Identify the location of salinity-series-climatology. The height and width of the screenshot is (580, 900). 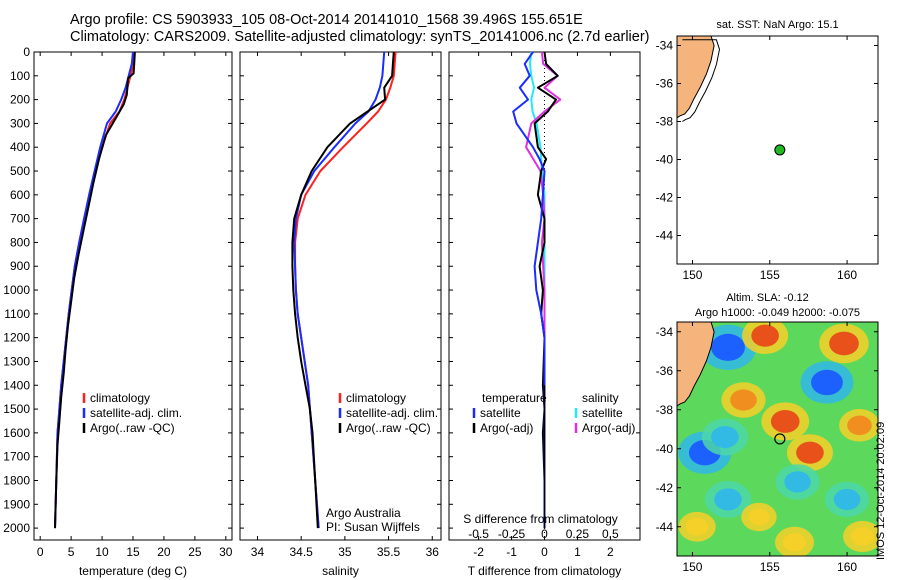
(345, 290).